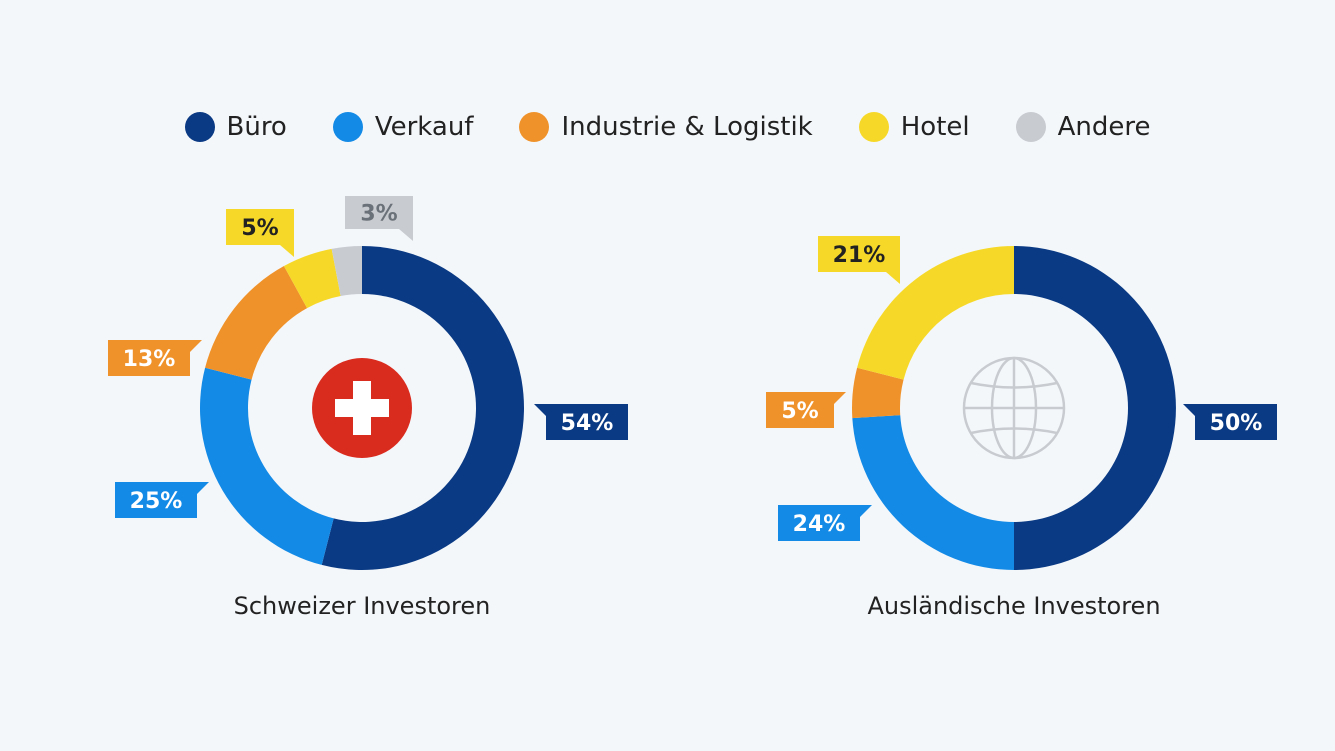 This screenshot has width=1335, height=751. I want to click on data-label: 13%, so click(155, 358).